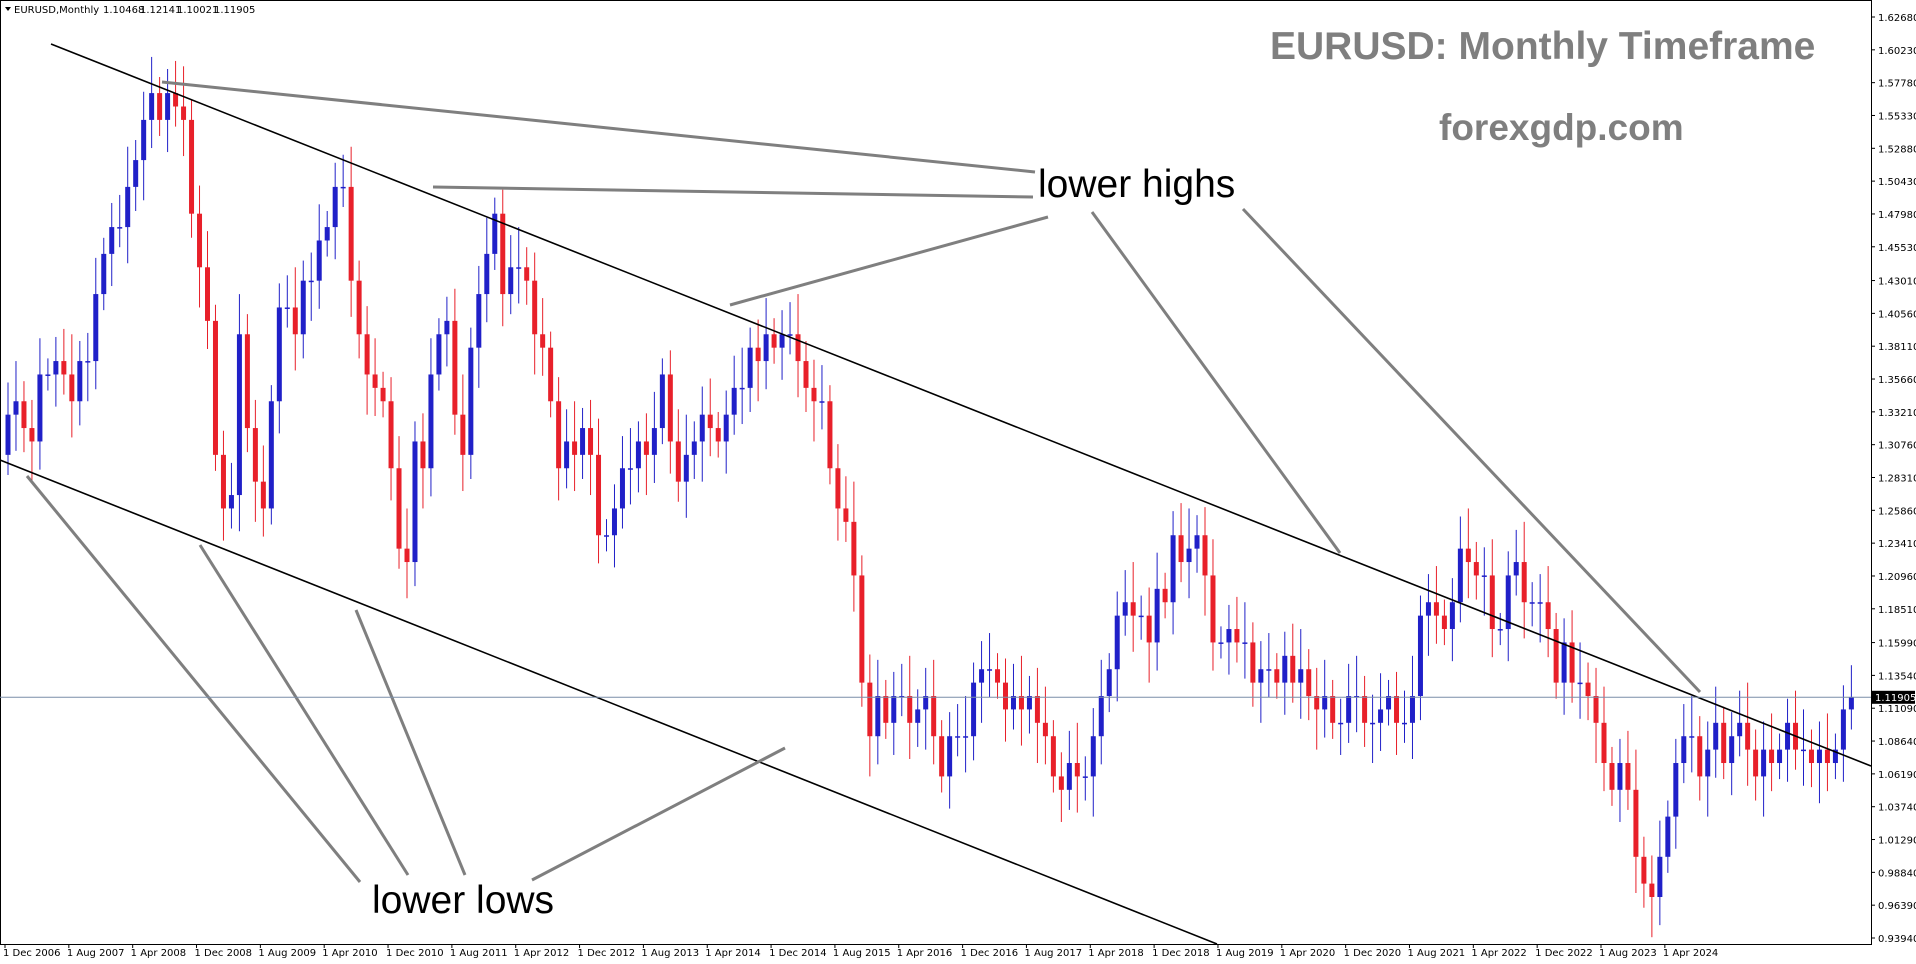  Describe the element at coordinates (160, 10) in the screenshot. I see `ohlc-high: 1.12141` at that location.